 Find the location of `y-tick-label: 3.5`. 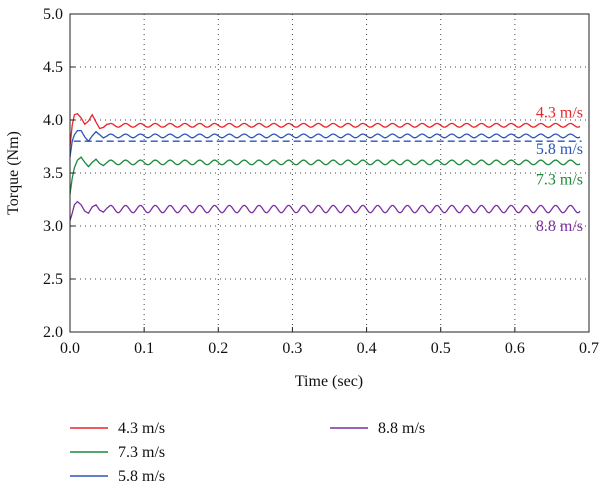

y-tick-label: 3.5 is located at coordinates (53, 173).